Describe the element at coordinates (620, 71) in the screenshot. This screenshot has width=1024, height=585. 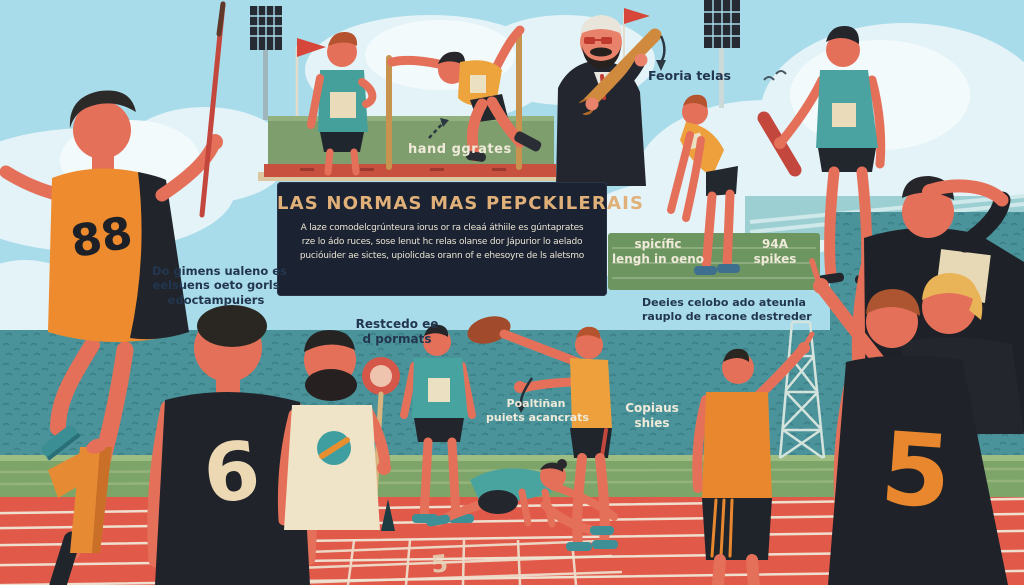
I see `wooden-baton` at that location.